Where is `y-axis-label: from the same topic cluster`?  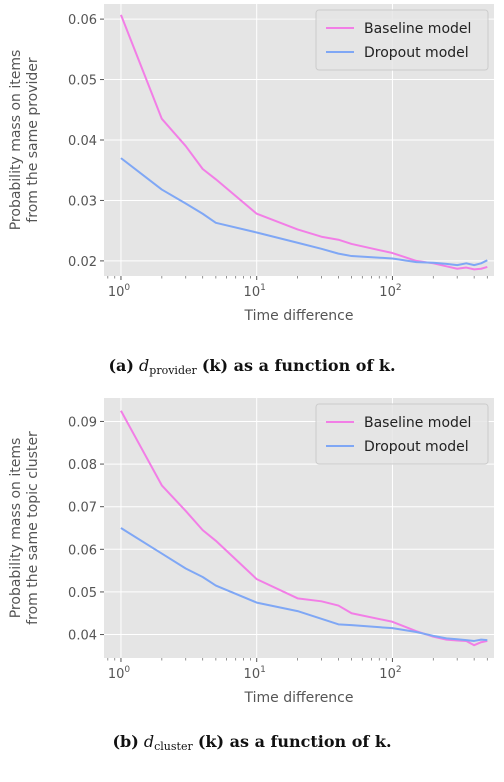 y-axis-label: from the same topic cluster is located at coordinates (33, 528).